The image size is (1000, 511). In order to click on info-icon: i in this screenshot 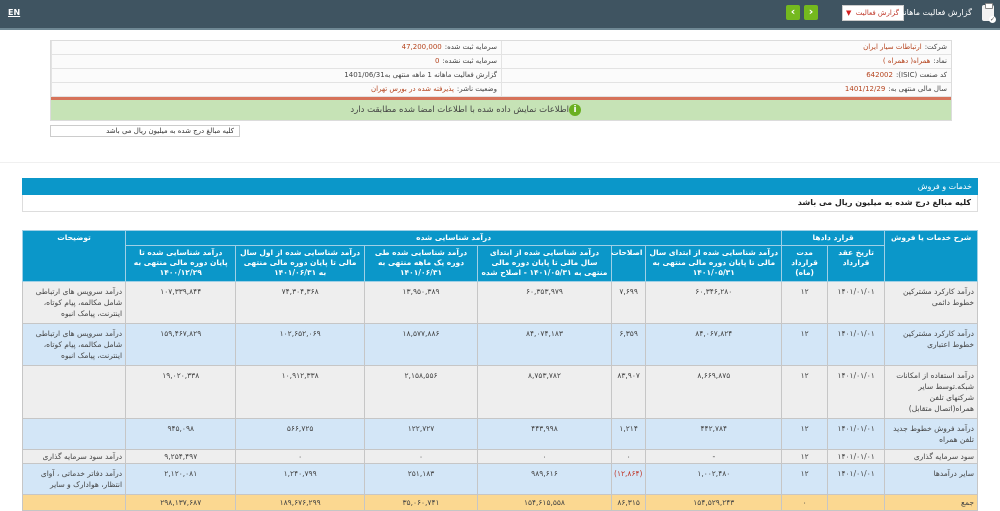, I will do `click(575, 110)`.